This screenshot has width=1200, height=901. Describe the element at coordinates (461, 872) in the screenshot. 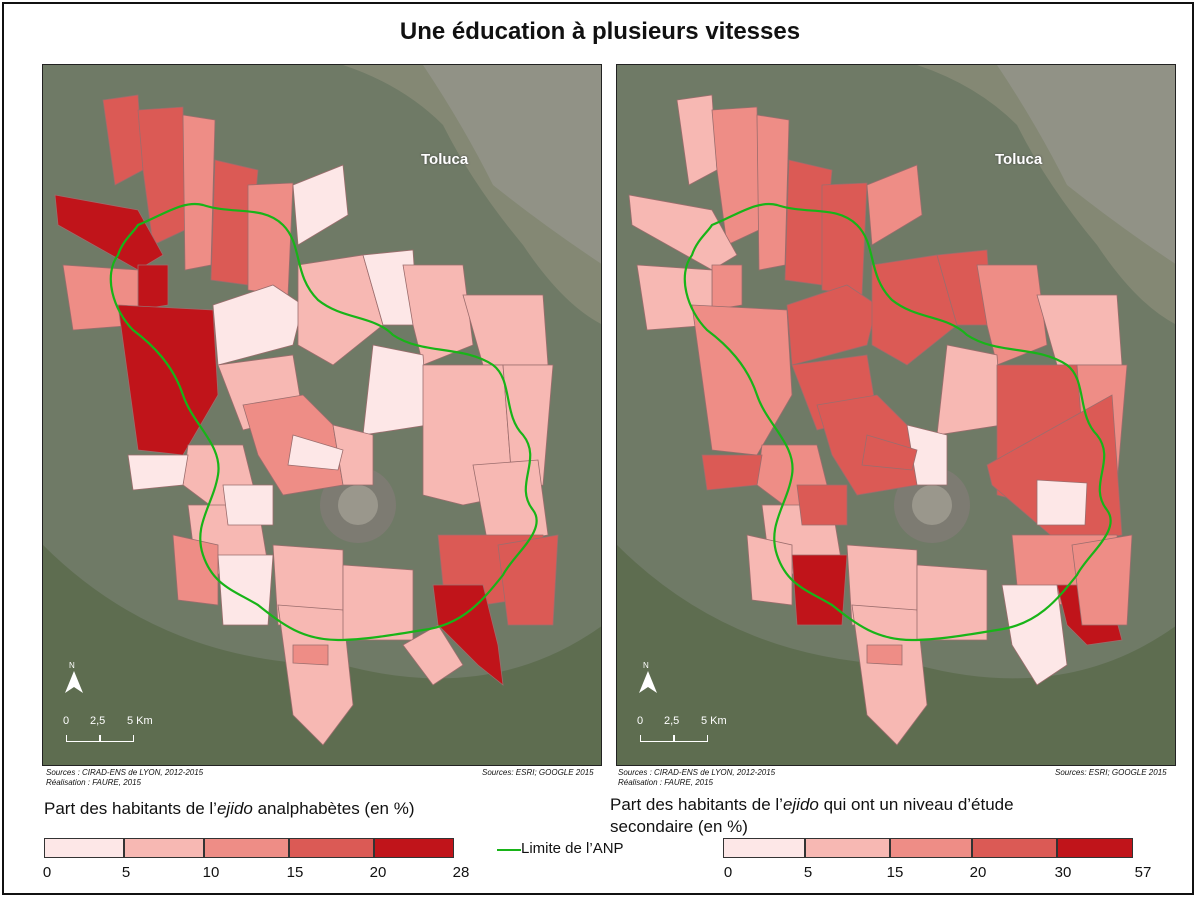

I see `legend-break-label: 28` at that location.